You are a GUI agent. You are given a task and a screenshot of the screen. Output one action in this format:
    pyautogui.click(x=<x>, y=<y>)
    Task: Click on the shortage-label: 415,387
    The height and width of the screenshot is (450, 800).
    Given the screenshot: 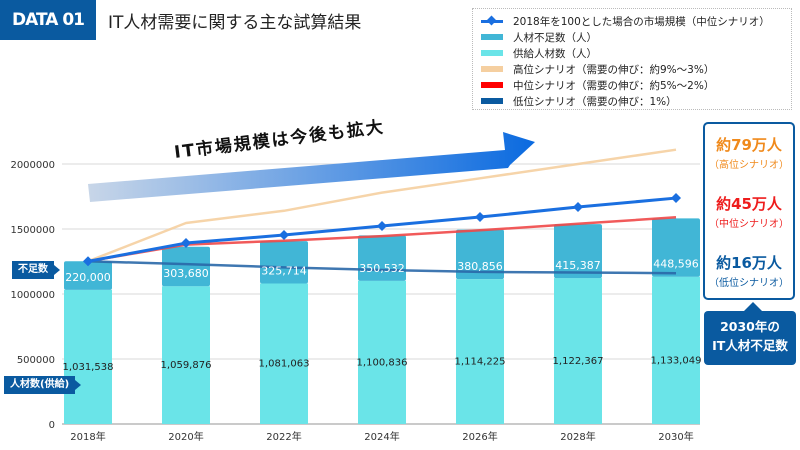 What is the action you would take?
    pyautogui.click(x=578, y=265)
    